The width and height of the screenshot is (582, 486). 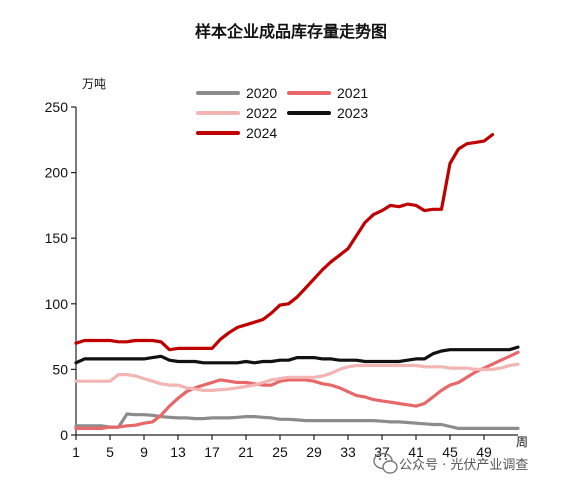 What do you see at coordinates (348, 452) in the screenshot?
I see `x-tick-label: 33` at bounding box center [348, 452].